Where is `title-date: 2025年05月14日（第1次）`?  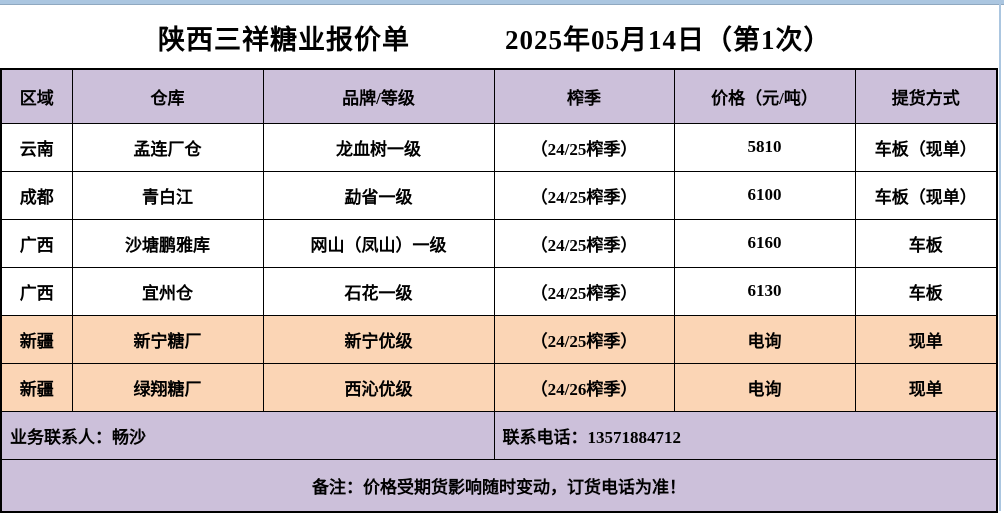
title-date: 2025年05月14日（第1次） is located at coordinates (668, 39).